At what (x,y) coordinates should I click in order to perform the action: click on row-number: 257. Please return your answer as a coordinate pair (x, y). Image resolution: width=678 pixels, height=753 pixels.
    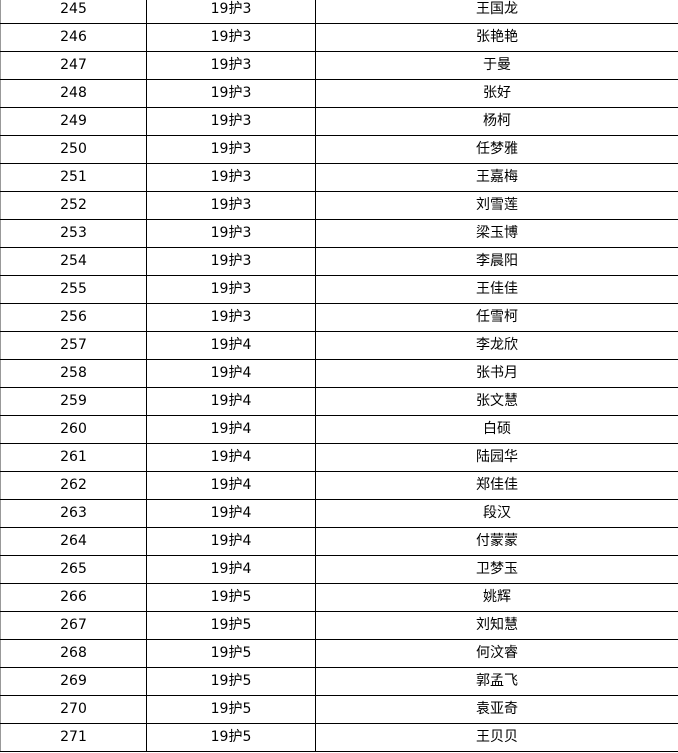
    Looking at the image, I should click on (73, 345).